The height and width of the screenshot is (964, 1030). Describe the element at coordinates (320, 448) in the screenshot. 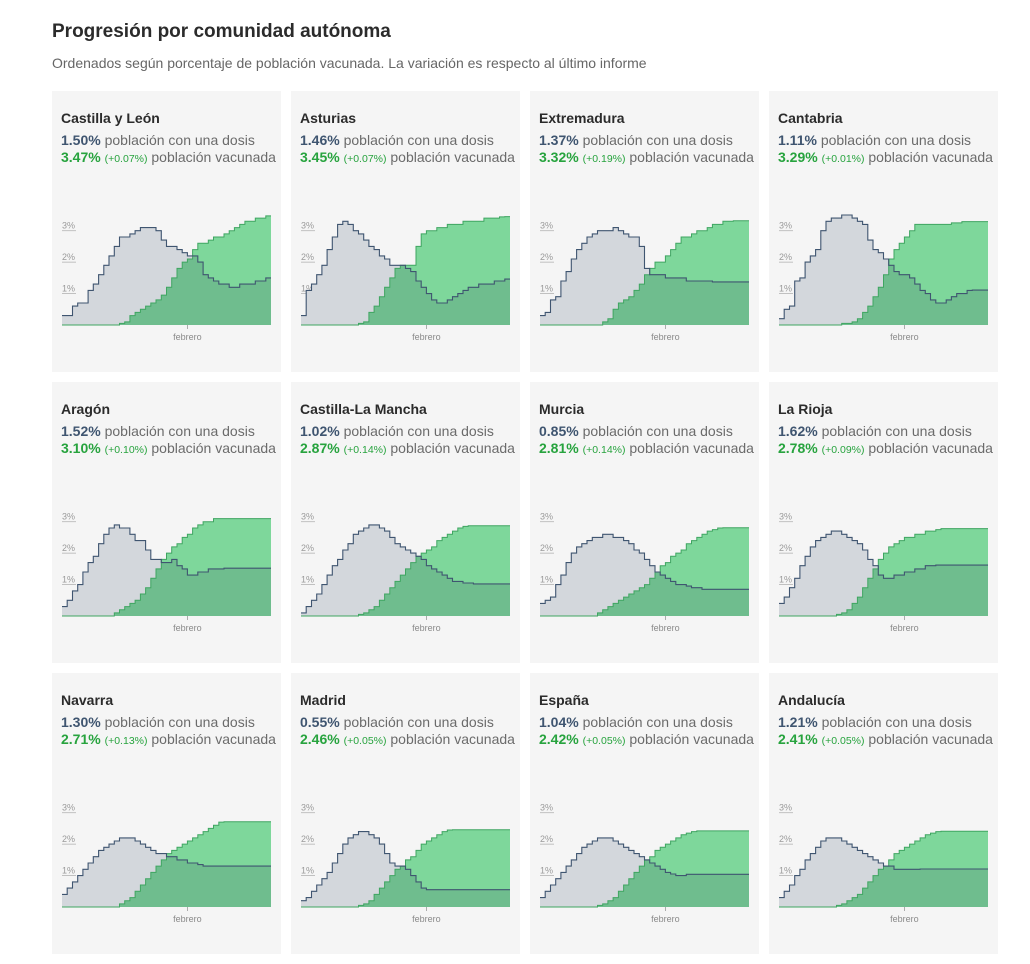

I see `vaccinated-value: 2.87%` at that location.